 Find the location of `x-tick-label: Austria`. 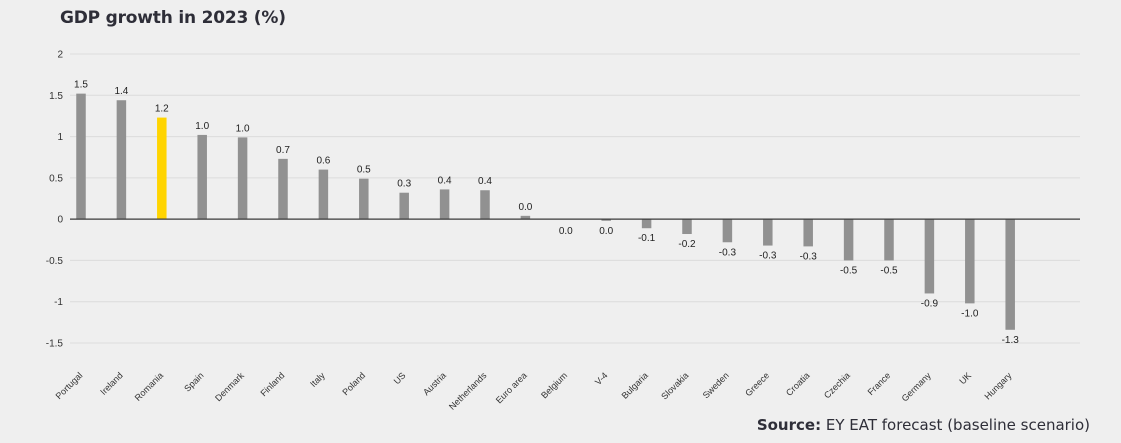

x-tick-label: Austria is located at coordinates (434, 383).